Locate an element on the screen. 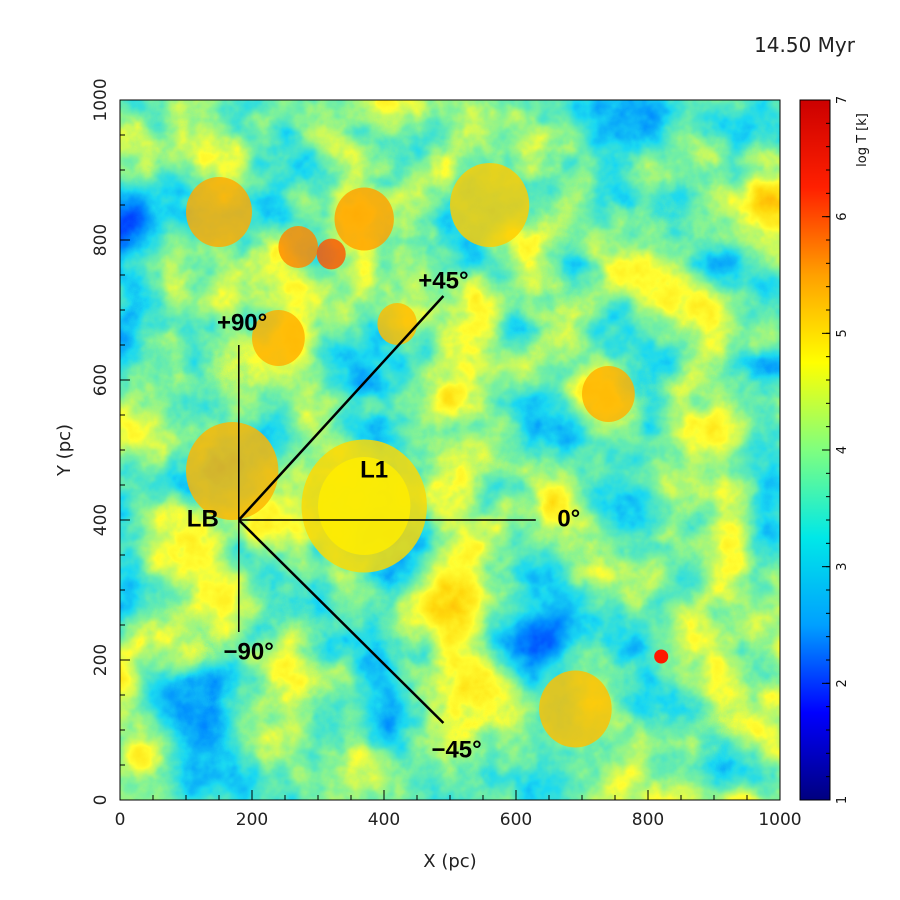  colorbar: 1 2 3 4 5 6 7 log T [k] is located at coordinates (834, 450).